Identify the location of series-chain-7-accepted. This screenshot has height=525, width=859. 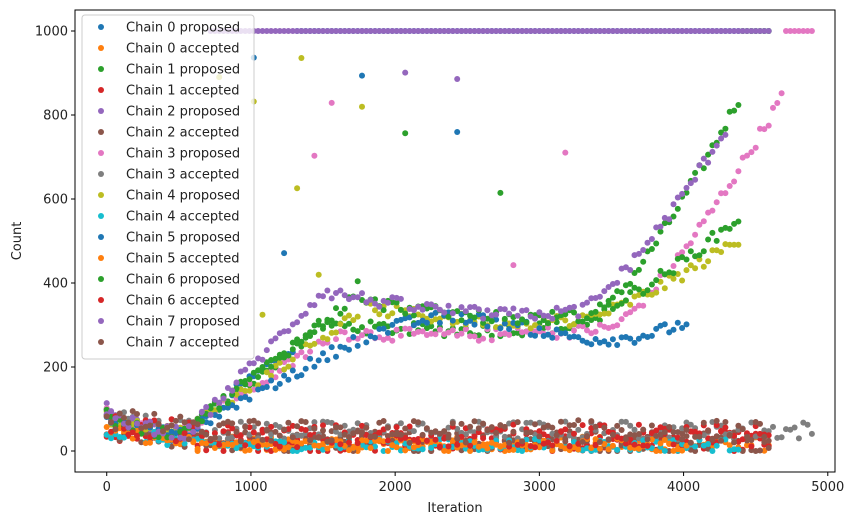
(437, 427).